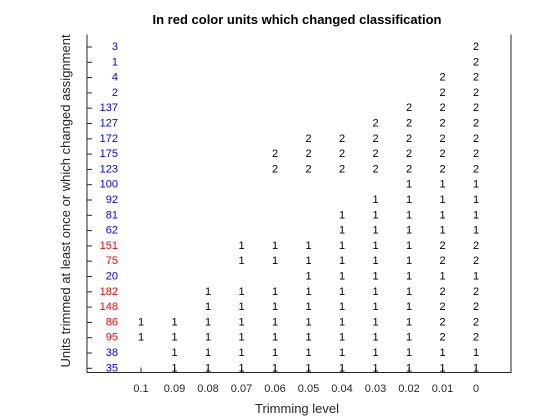 This screenshot has width=560, height=420. What do you see at coordinates (115, 78) in the screenshot?
I see `unit-label: 4` at bounding box center [115, 78].